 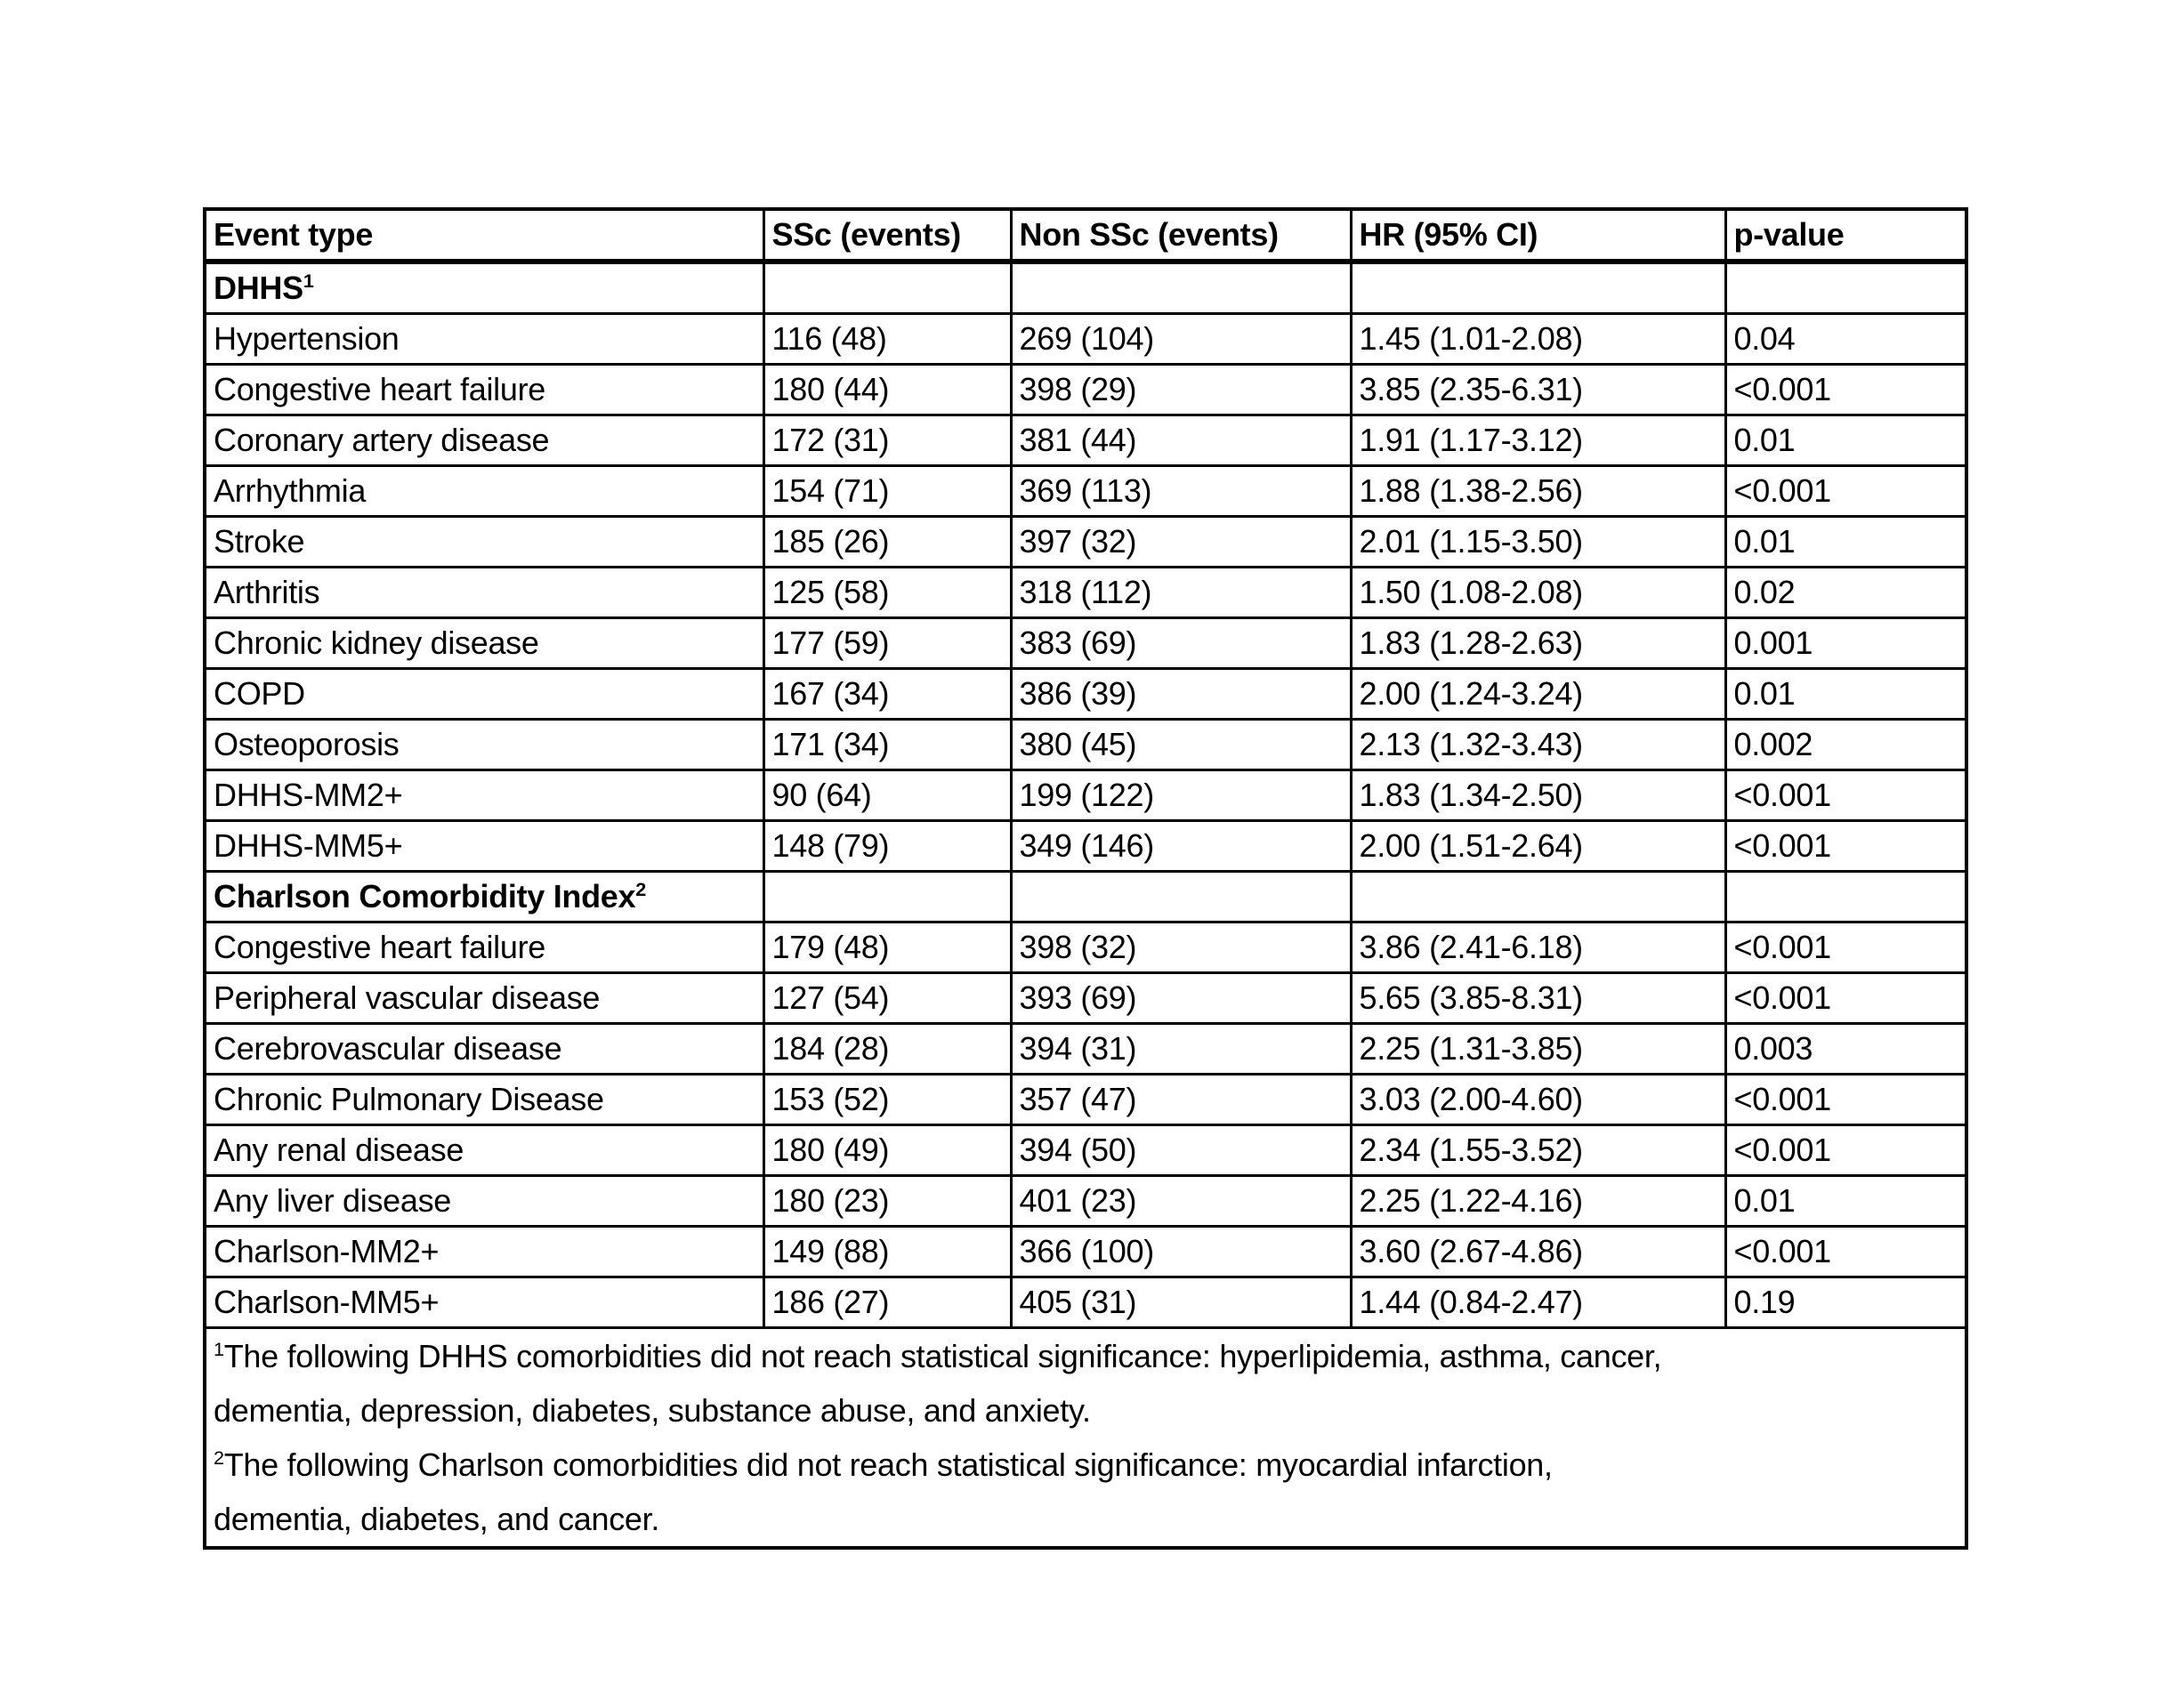 I want to click on section-title-cell: DHHS1, so click(x=484, y=287).